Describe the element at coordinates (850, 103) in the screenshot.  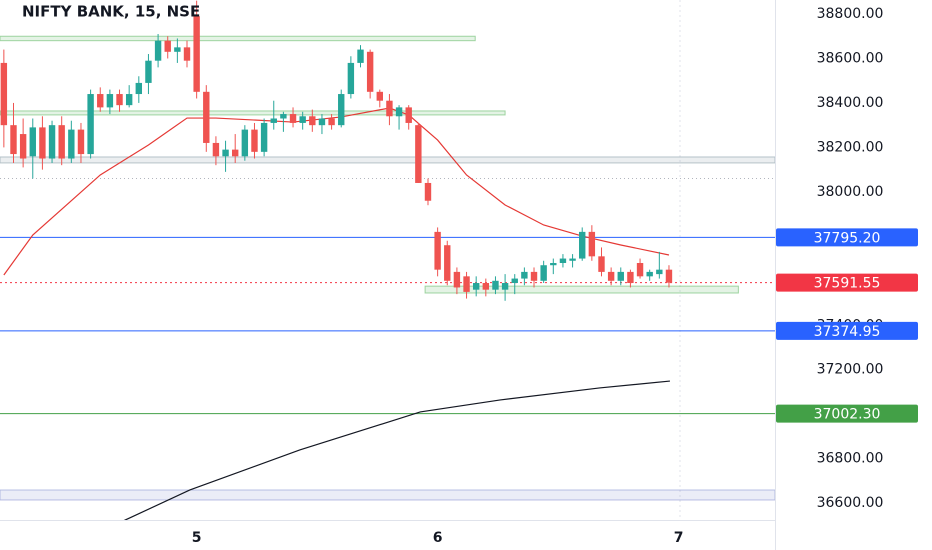
I see `y-tick-label: 38400.00` at that location.